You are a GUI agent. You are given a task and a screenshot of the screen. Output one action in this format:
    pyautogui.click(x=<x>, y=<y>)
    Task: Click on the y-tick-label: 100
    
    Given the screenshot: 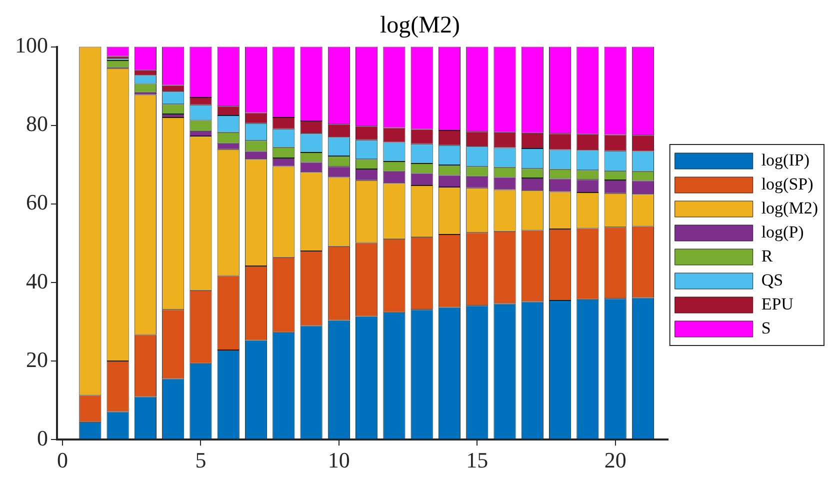 What is the action you would take?
    pyautogui.click(x=31, y=45)
    